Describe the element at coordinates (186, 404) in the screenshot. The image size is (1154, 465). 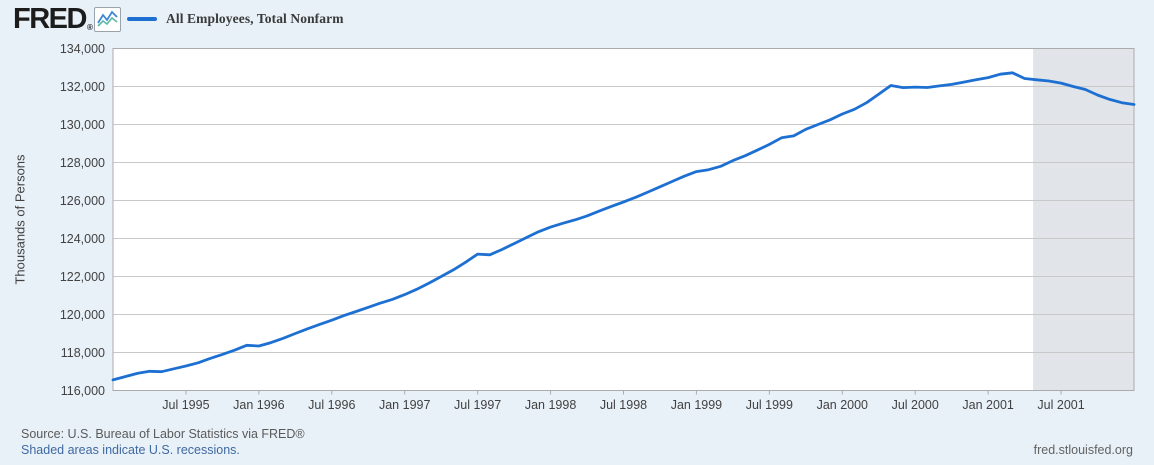
I see `x-tick-label: Jul 1995` at that location.